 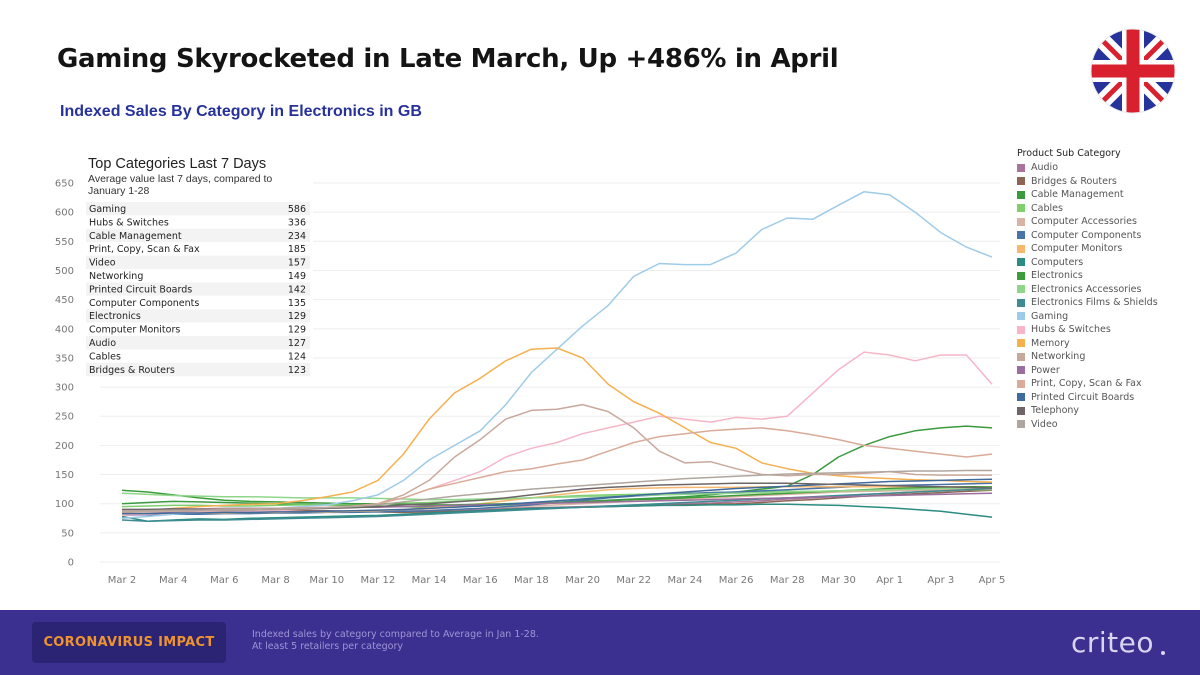 What do you see at coordinates (64, 329) in the screenshot?
I see `y-tick-label: 400` at bounding box center [64, 329].